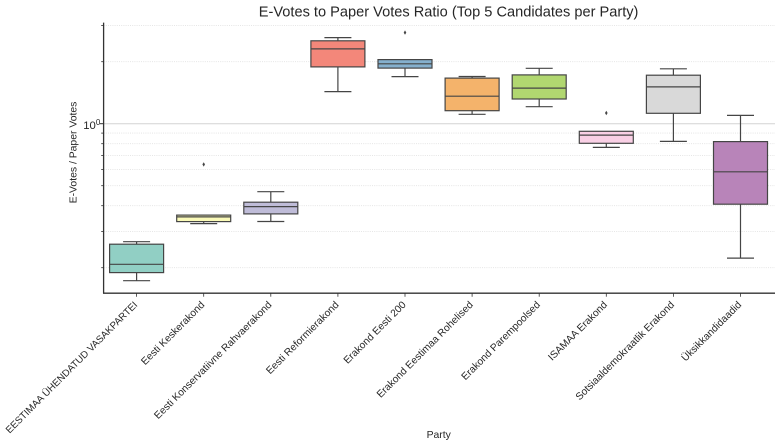 The height and width of the screenshot is (445, 780). Describe the element at coordinates (439, 435) in the screenshot. I see `svg-text: Party` at that location.